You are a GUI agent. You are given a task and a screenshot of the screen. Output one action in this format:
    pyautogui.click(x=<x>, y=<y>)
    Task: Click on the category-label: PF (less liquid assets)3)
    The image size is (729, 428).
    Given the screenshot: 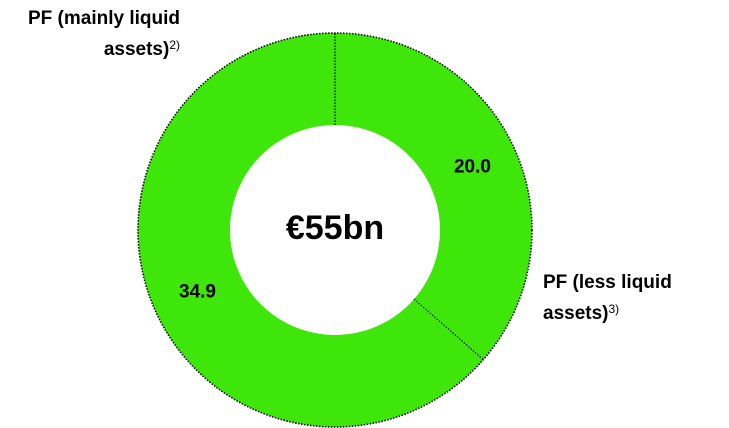 What is the action you would take?
    pyautogui.click(x=618, y=298)
    